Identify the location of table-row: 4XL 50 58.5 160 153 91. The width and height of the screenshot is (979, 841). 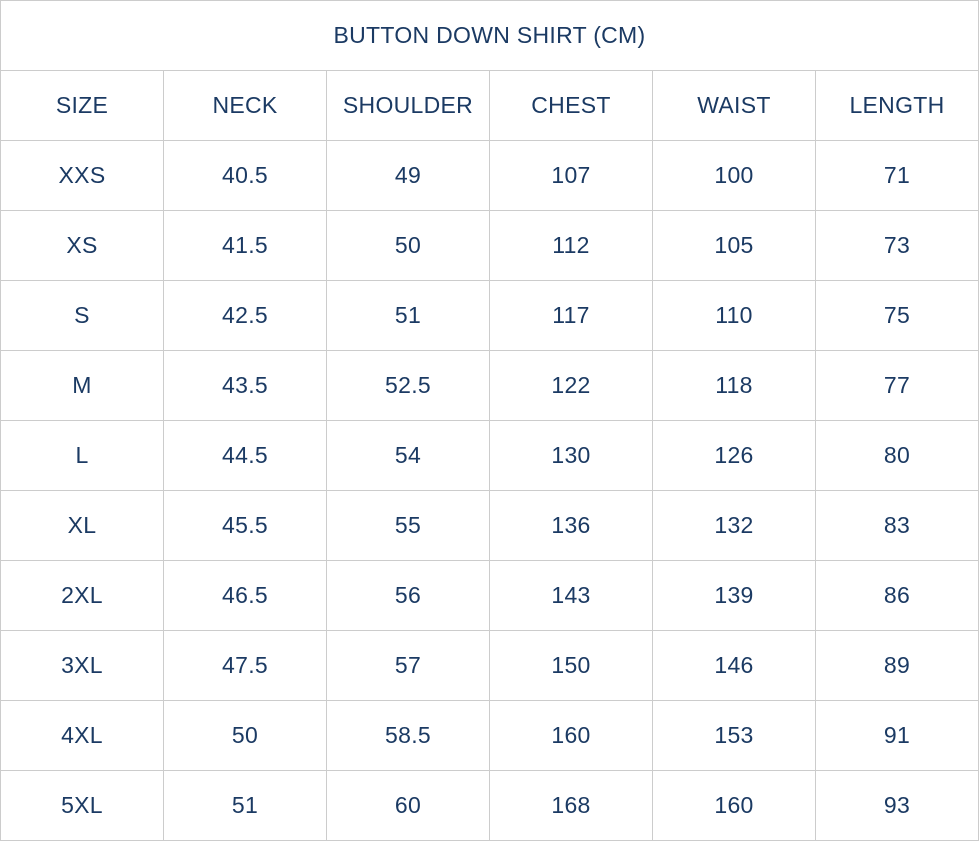
(489, 735).